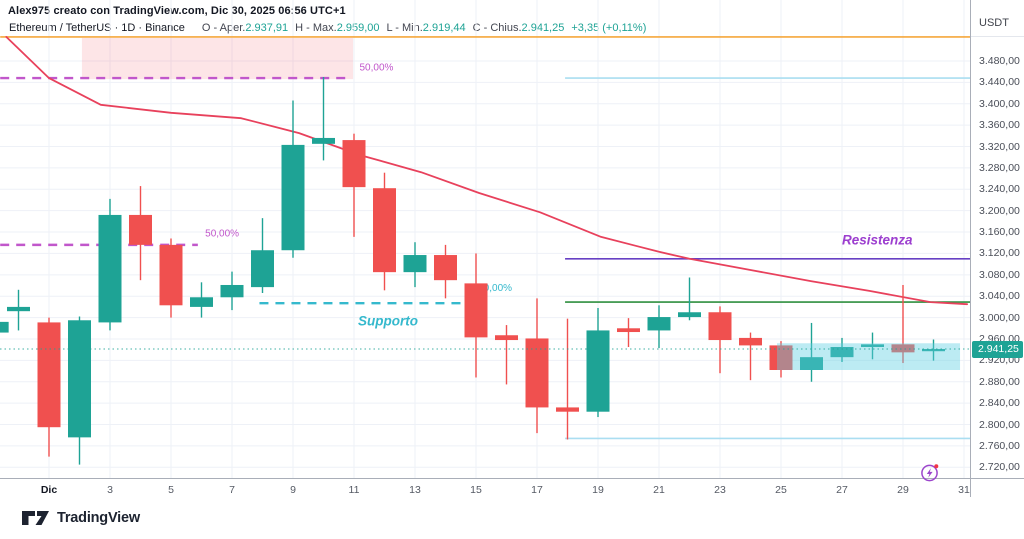 The width and height of the screenshot is (1024, 539). Describe the element at coordinates (999, 296) in the screenshot. I see `price-axis-label: 3.040,00` at that location.